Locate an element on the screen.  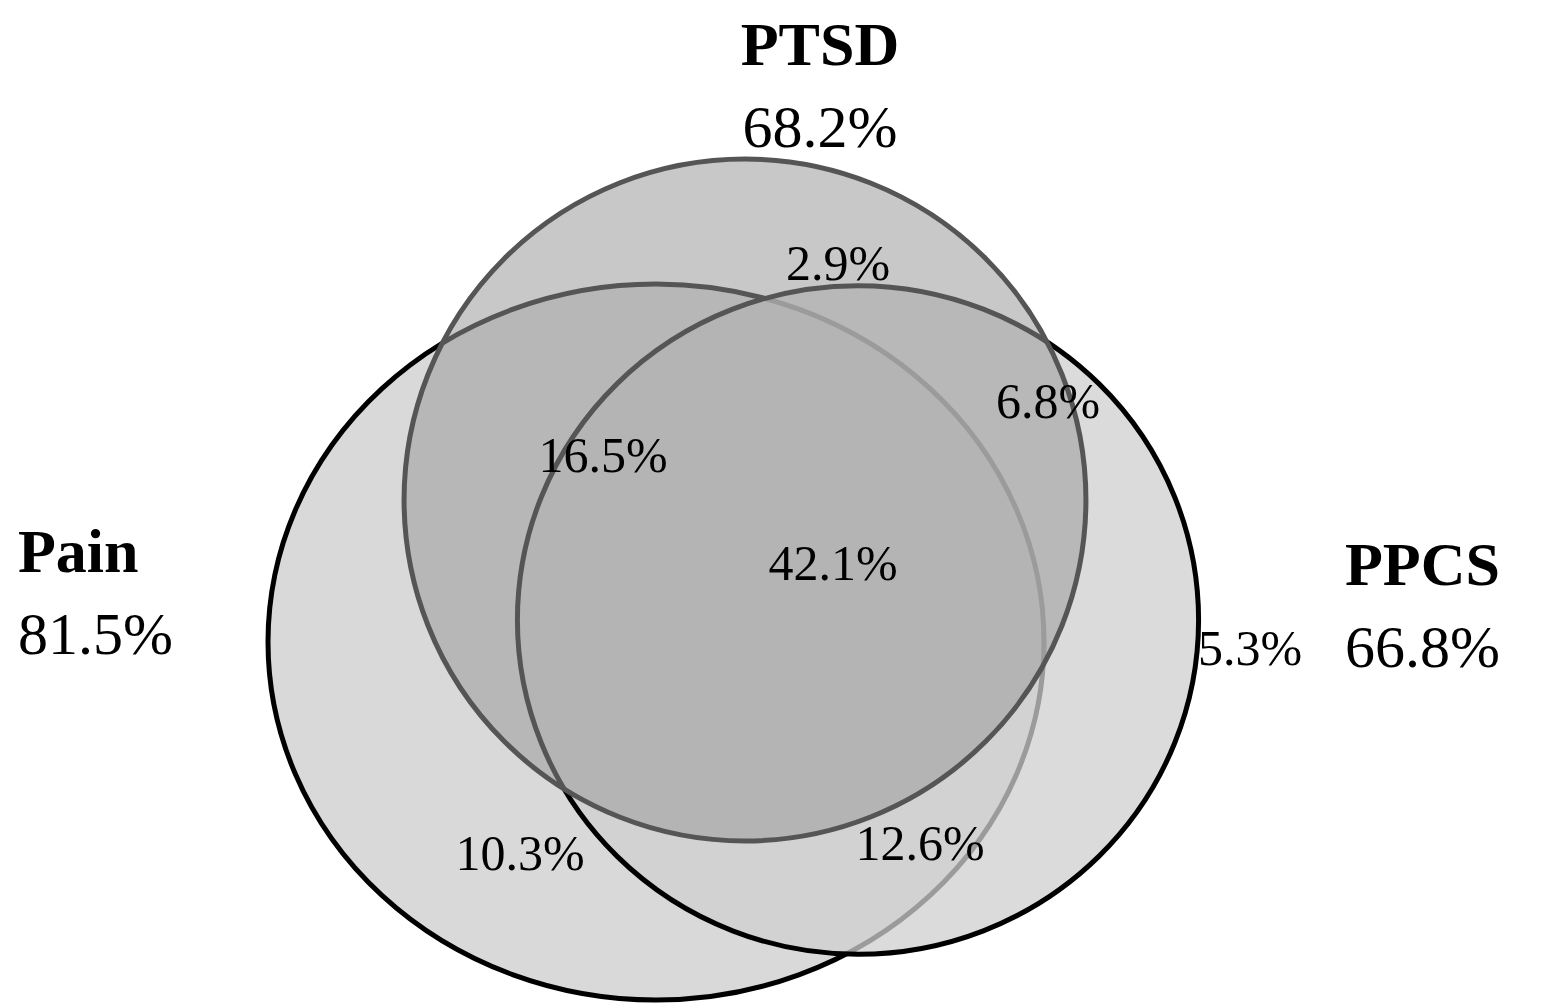
data-label: 68.2% is located at coordinates (820, 127).